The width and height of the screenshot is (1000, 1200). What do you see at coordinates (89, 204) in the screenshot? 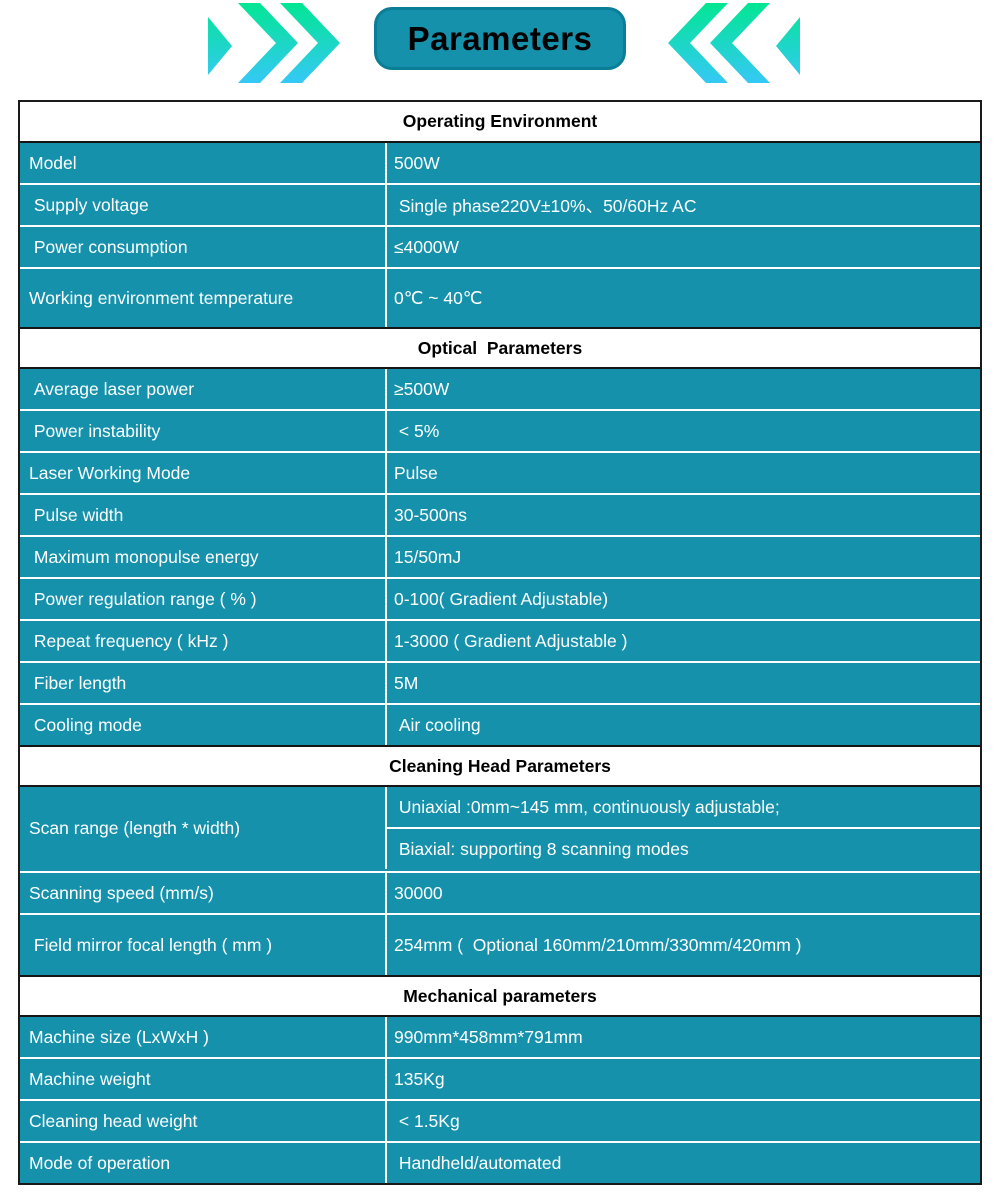
I see `param-label: Supply voltage` at bounding box center [89, 204].